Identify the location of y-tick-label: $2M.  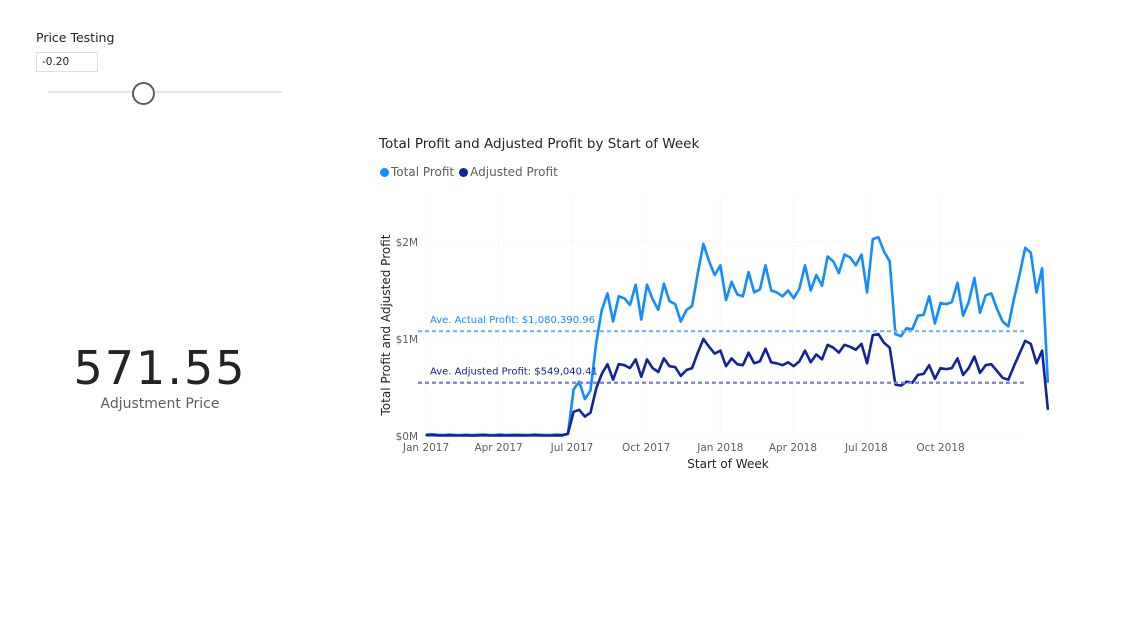
(407, 243).